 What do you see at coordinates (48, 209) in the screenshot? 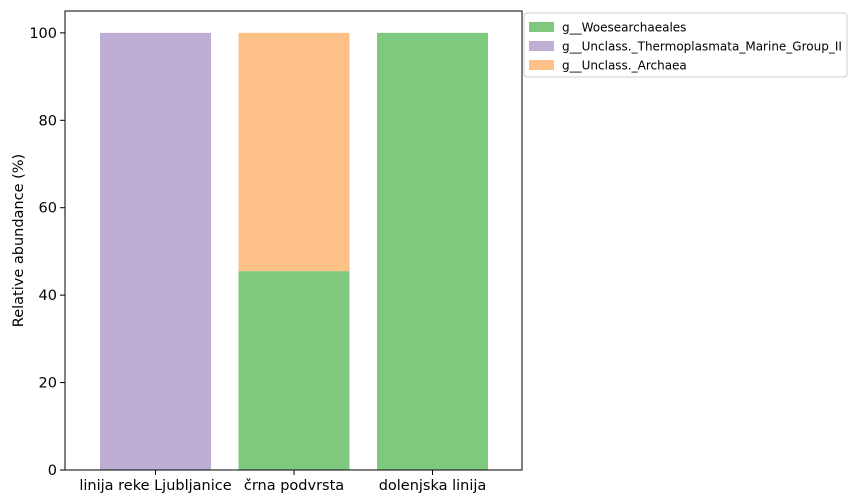
I see `y-tick-label: 60` at bounding box center [48, 209].